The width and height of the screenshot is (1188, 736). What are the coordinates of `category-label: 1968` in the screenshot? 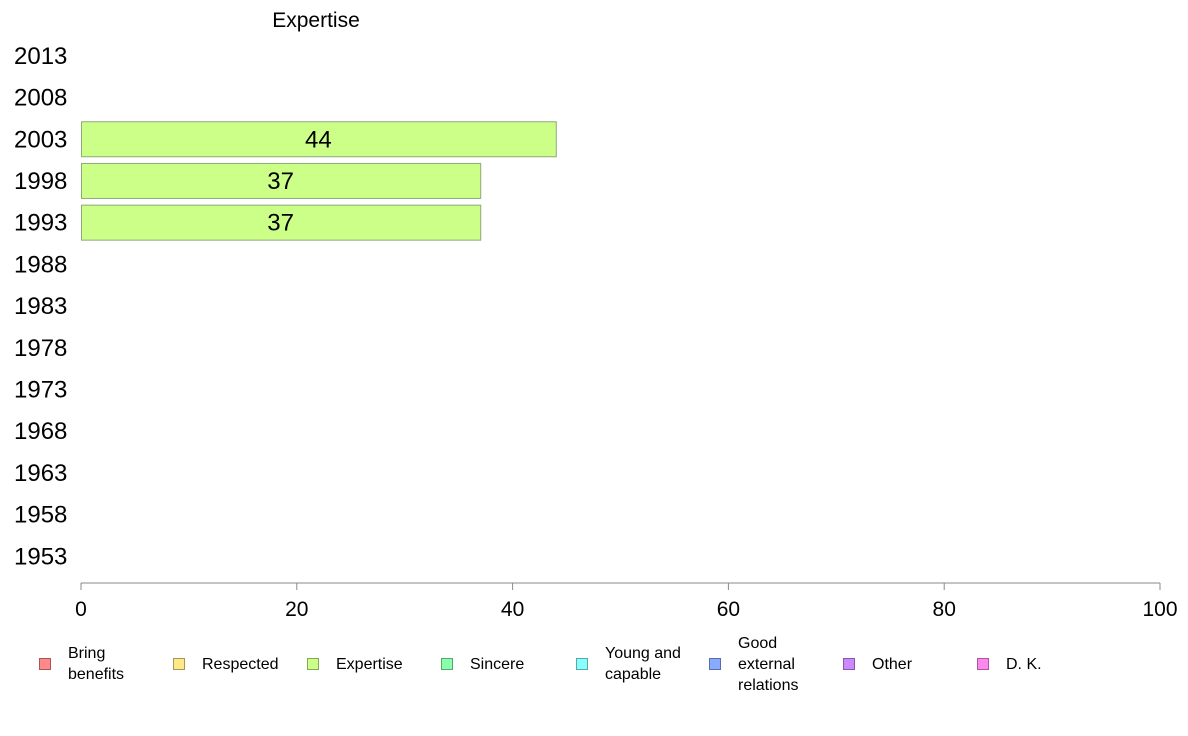 It's located at (40, 431).